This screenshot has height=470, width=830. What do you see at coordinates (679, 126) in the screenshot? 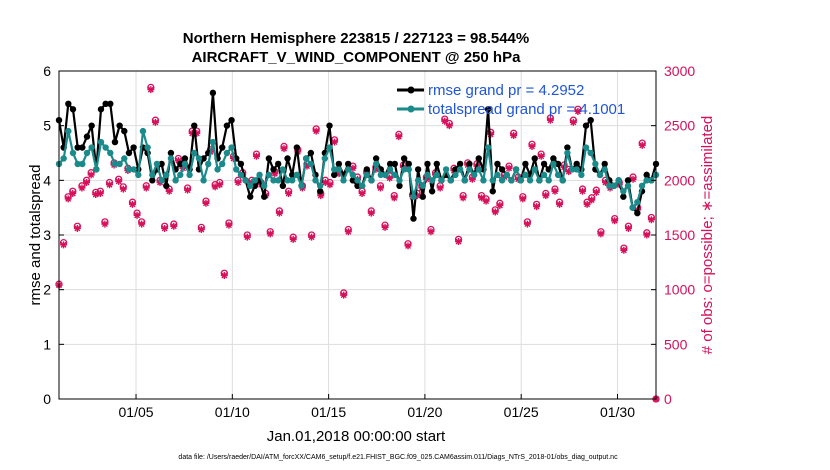
I see `y-right-tick-label: 2500` at bounding box center [679, 126].